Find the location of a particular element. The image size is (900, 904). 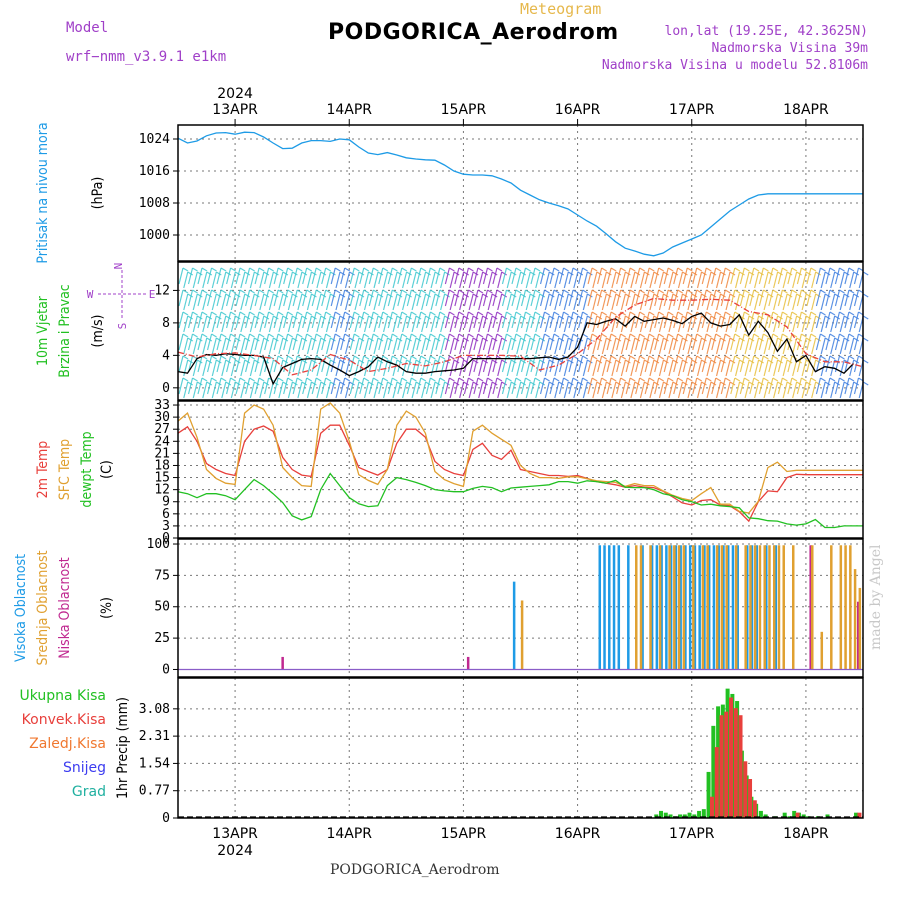

altitude-info: Nadmorska Visina 39m is located at coordinates (789, 48).